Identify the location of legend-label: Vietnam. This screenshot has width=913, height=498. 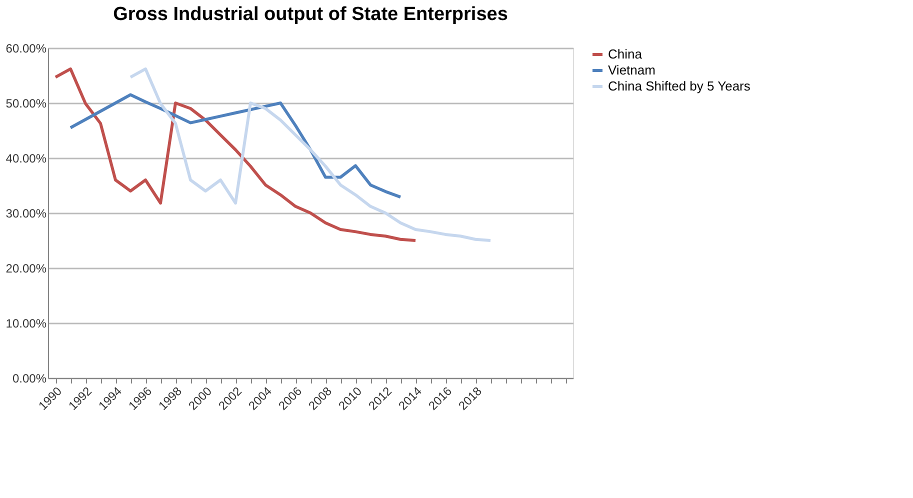
(632, 70).